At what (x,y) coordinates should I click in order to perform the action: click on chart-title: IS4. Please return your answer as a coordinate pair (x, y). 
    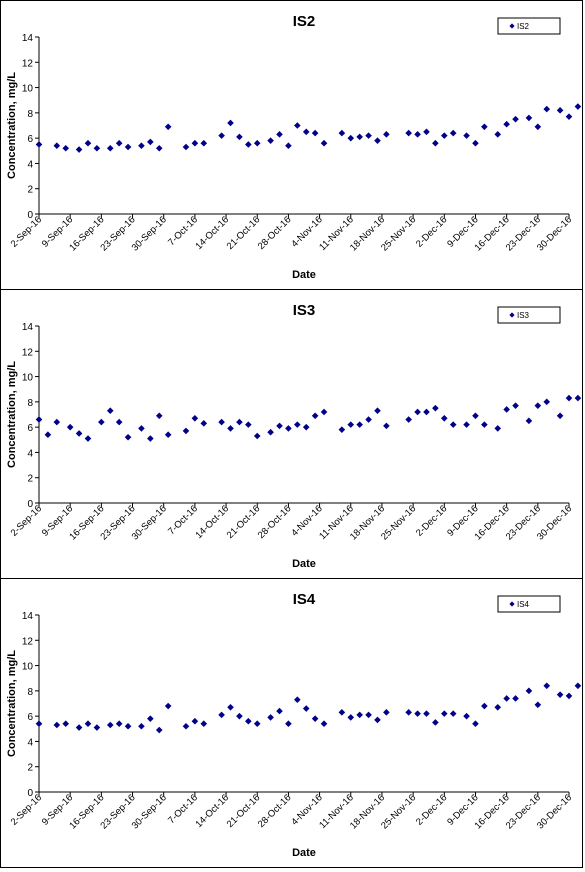
    Looking at the image, I should click on (304, 599).